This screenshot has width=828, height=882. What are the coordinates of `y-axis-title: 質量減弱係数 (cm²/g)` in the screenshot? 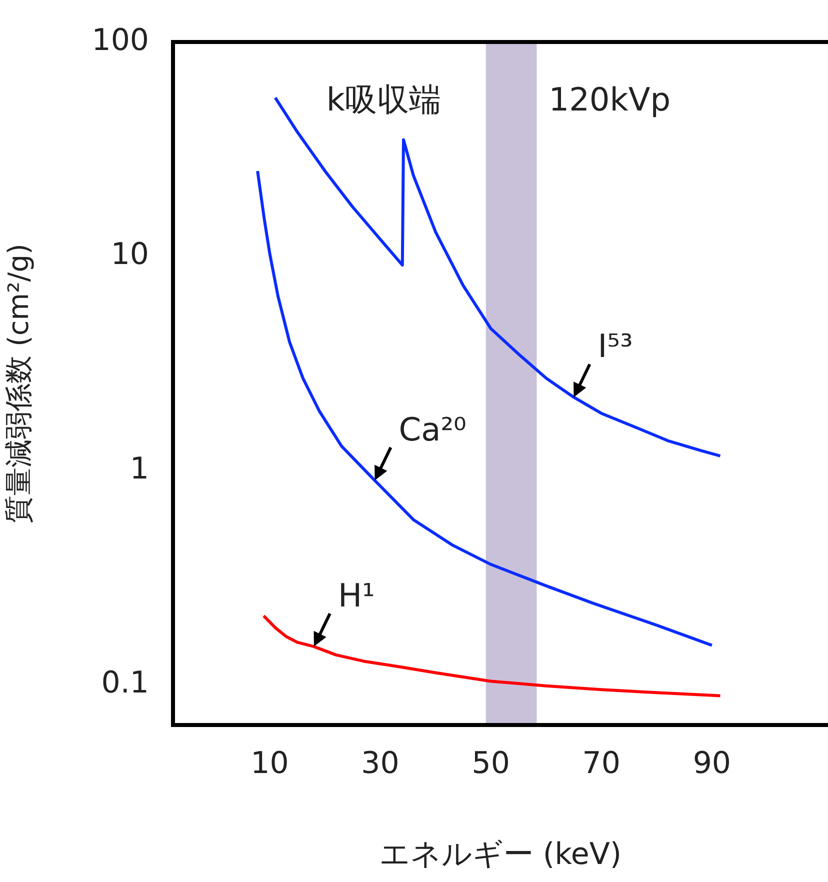 It's located at (19, 384).